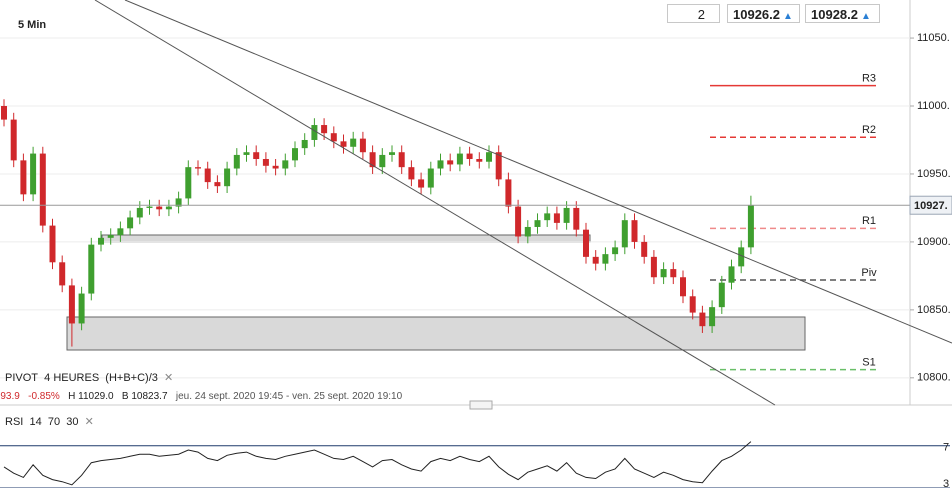 This screenshot has height=488, width=952. What do you see at coordinates (701, 14) in the screenshot?
I see `quantity: 2` at bounding box center [701, 14].